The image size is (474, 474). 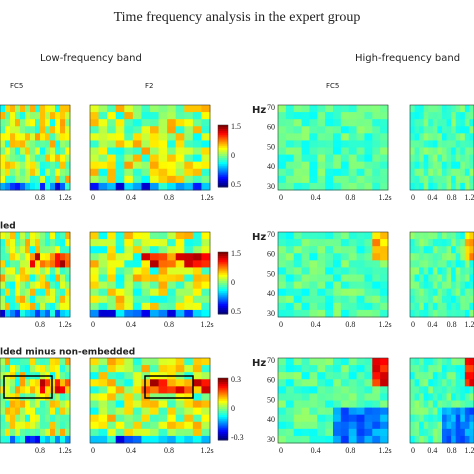 I want to click on x-tick-label: 0.8, so click(x=169, y=197).